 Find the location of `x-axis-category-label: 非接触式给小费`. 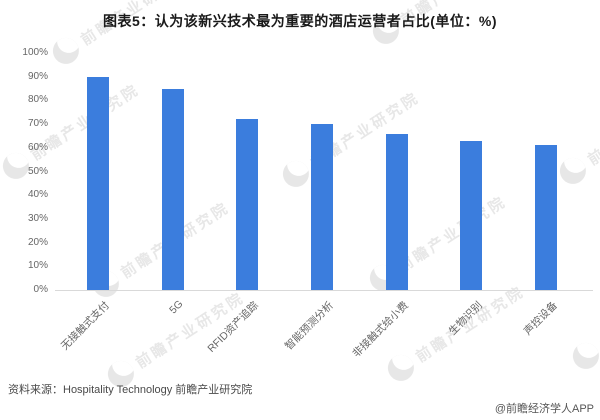

x-axis-category-label: 非接触式给小费 is located at coordinates (380, 329).